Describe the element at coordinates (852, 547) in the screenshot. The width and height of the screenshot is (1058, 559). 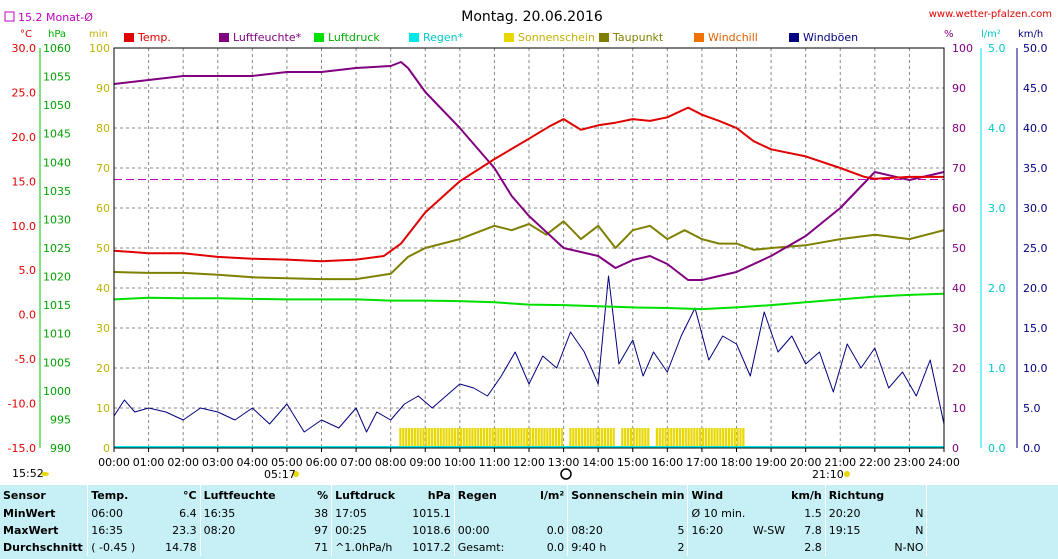
I see `direction-time` at that location.